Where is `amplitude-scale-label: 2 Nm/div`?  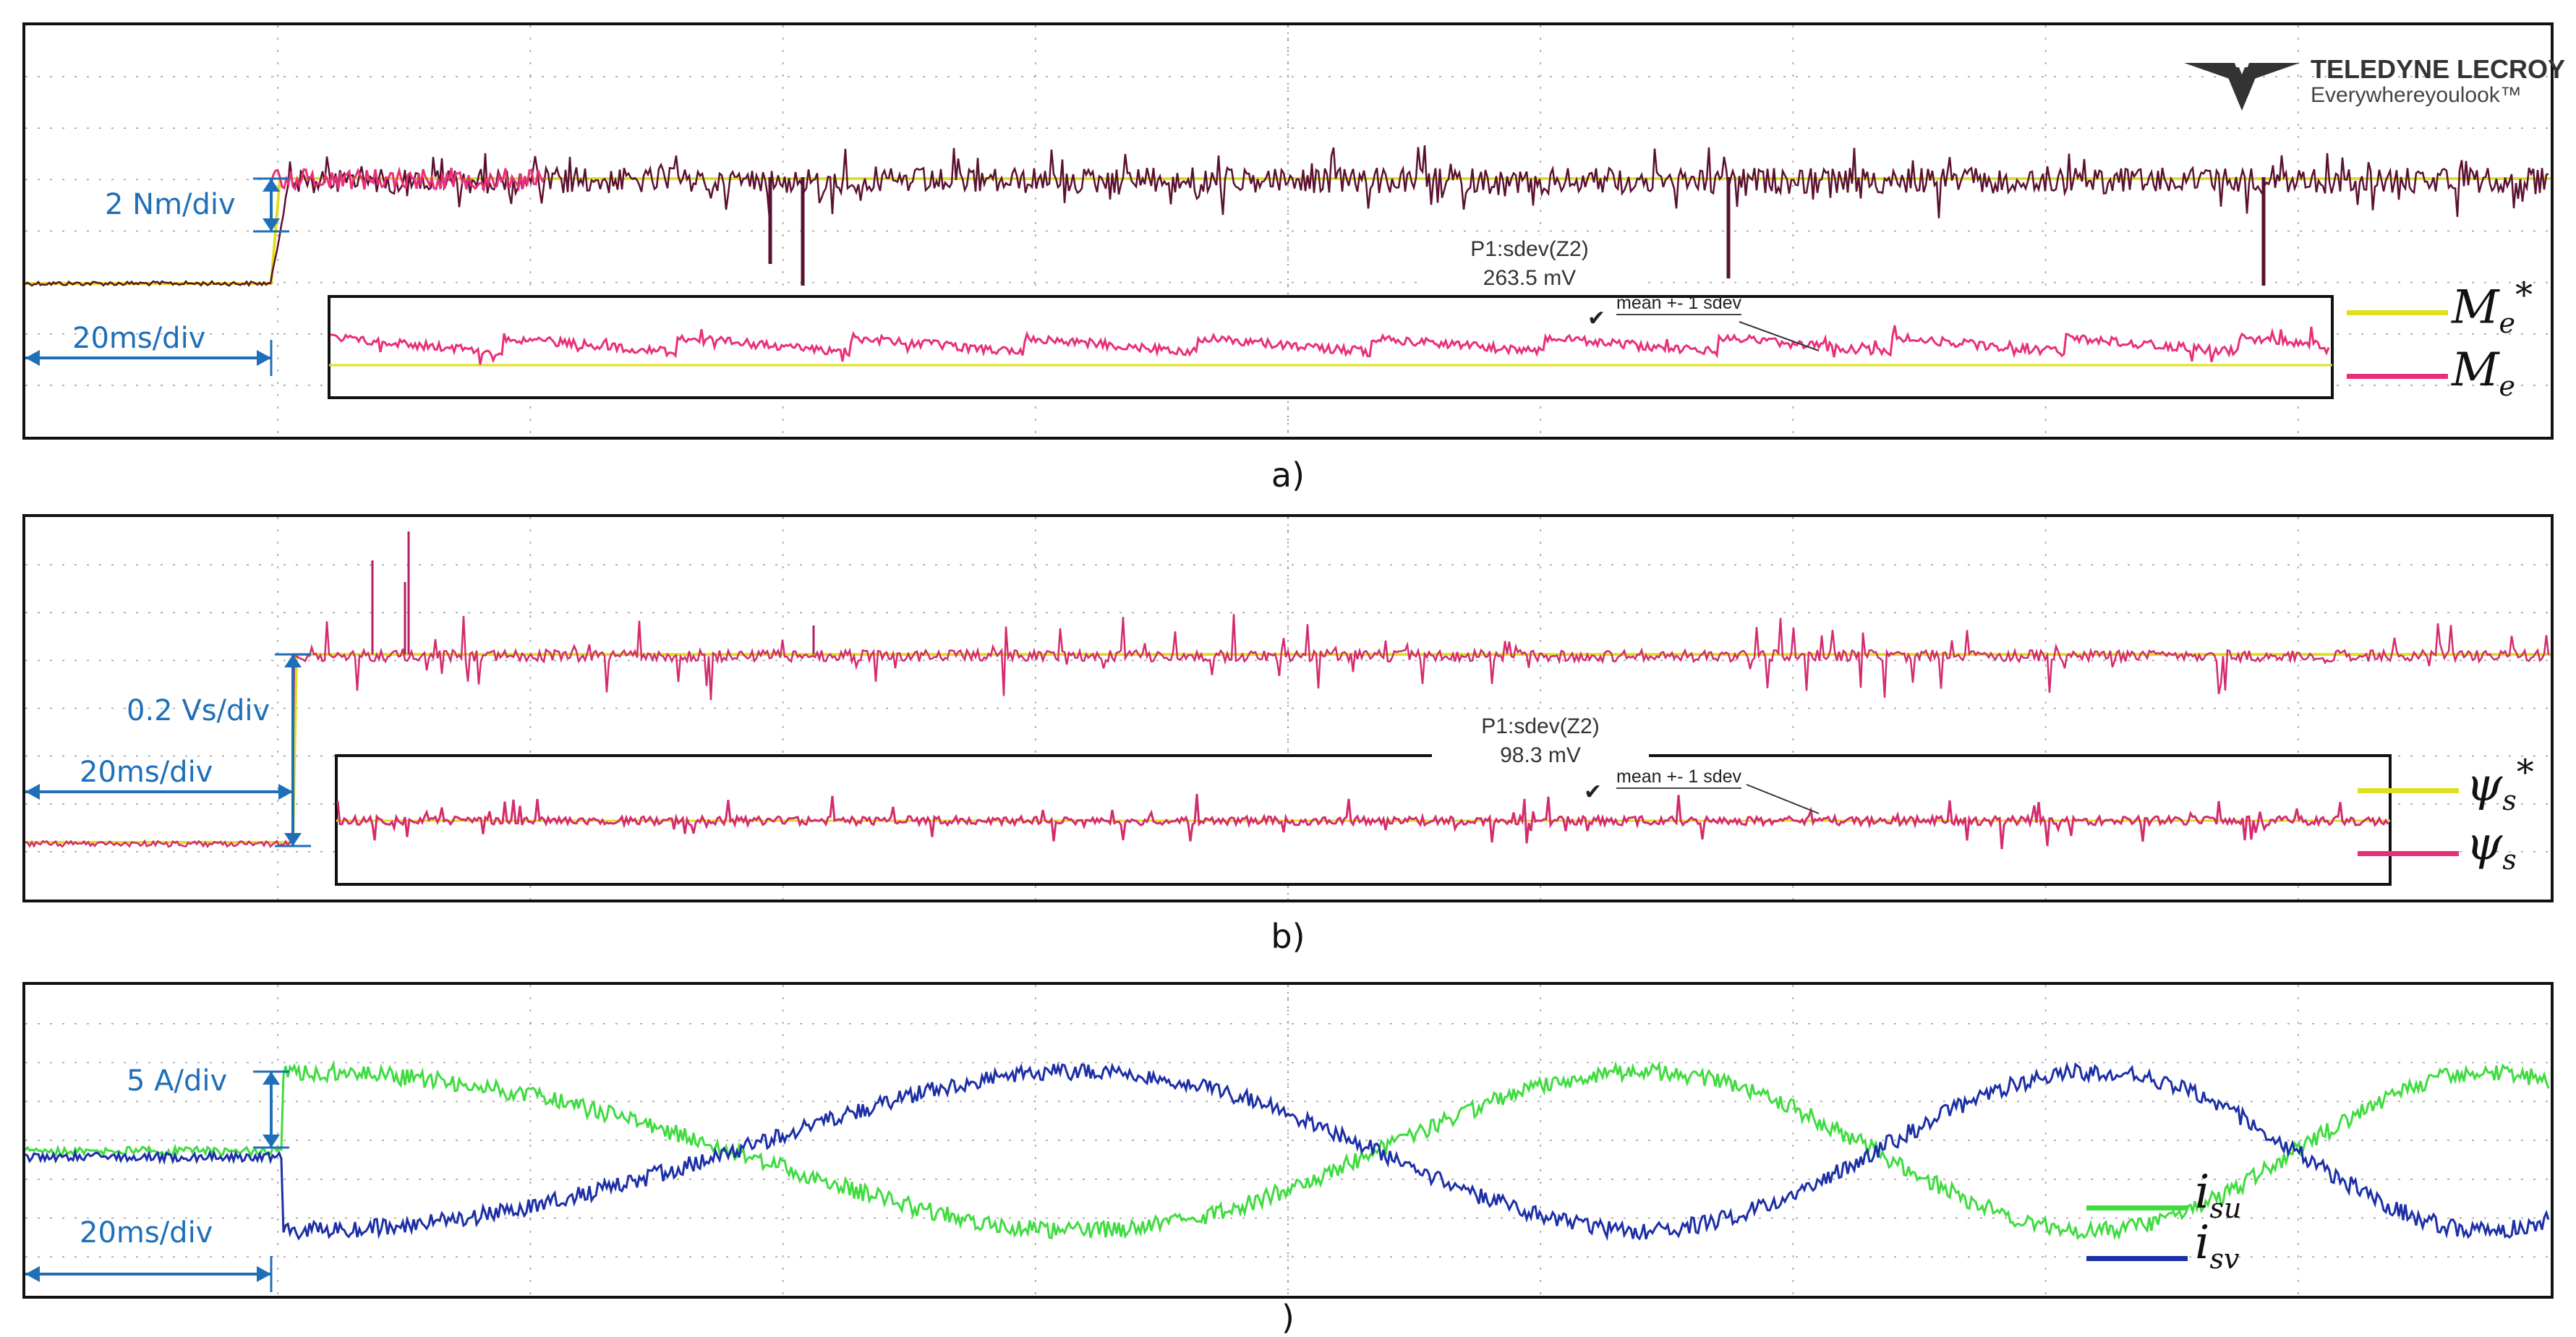
amplitude-scale-label: 2 Nm/div is located at coordinates (170, 205).